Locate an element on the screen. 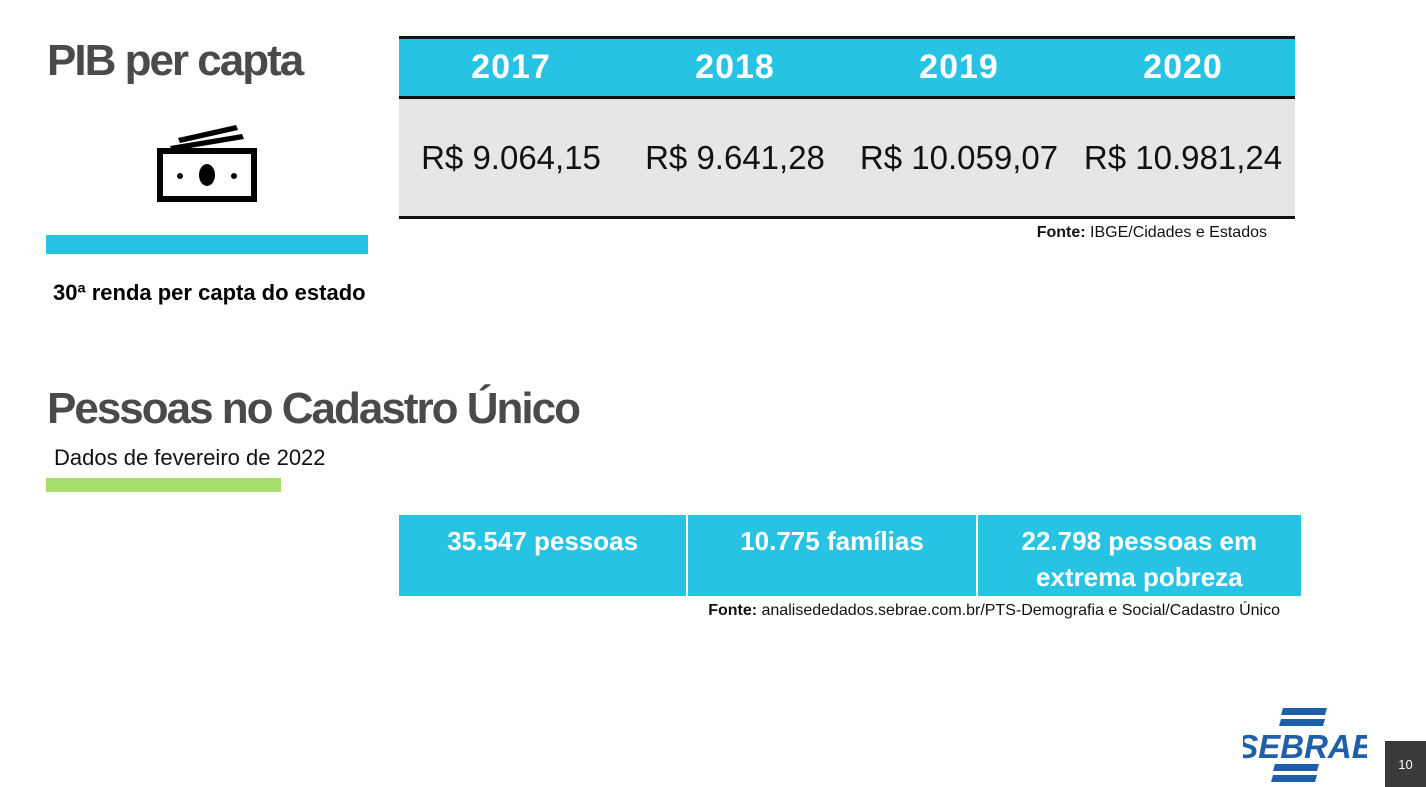 The height and width of the screenshot is (787, 1426). cadastro-accent-bar is located at coordinates (163, 485).